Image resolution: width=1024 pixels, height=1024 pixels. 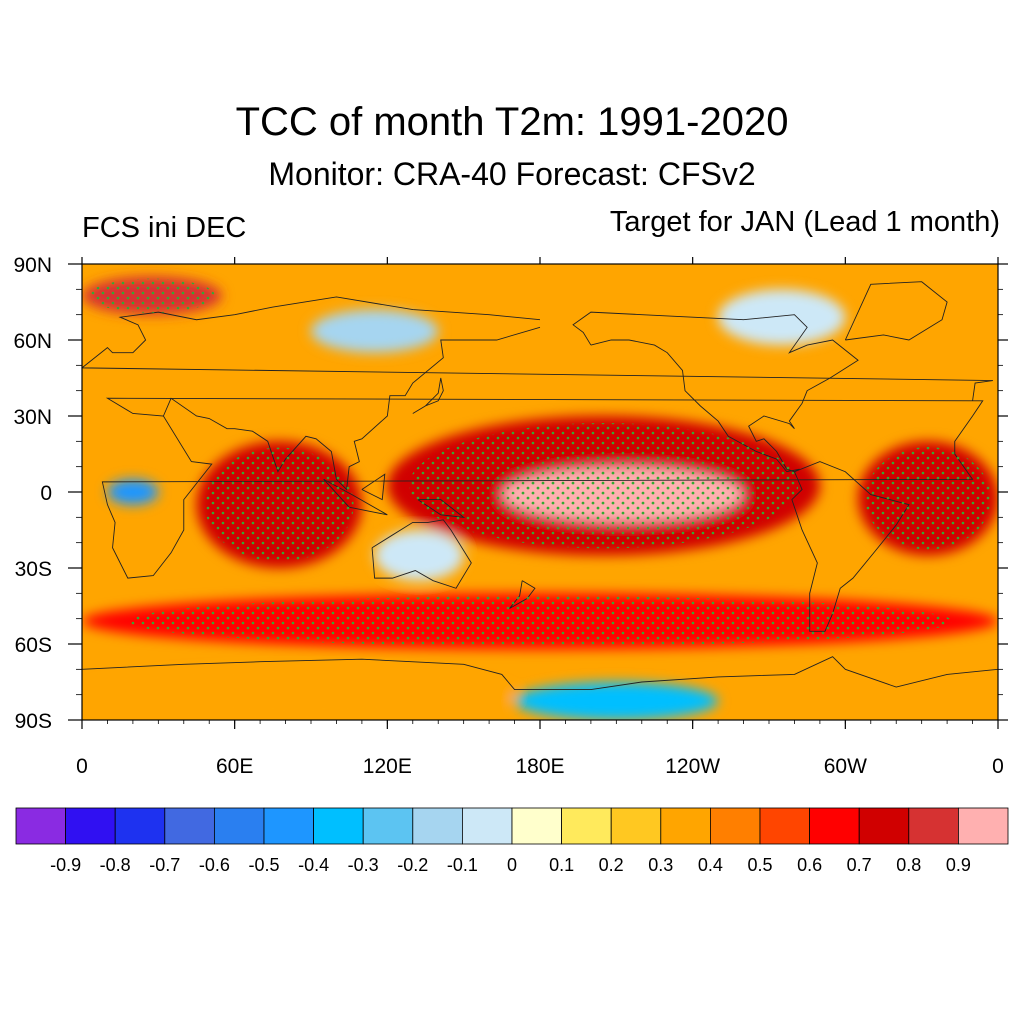 I want to click on region-siberia, so click(x=375, y=331).